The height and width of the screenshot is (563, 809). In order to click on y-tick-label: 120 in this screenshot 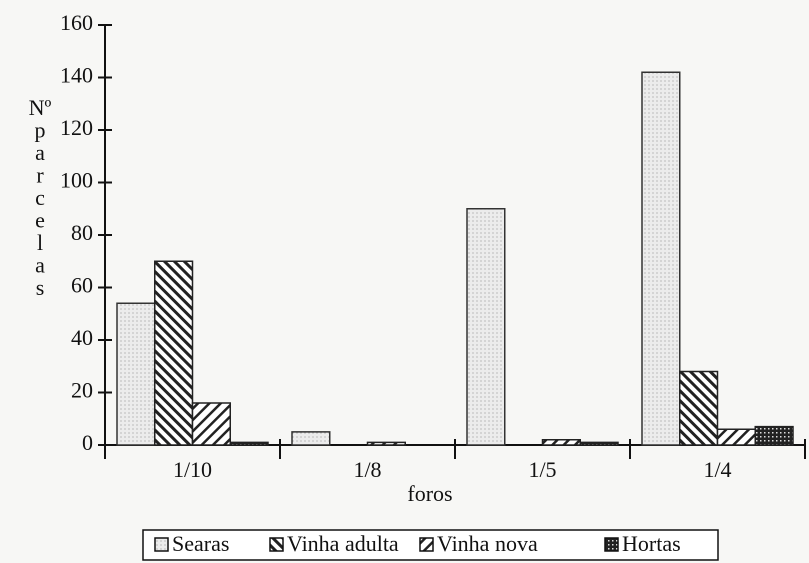, I will do `click(76, 127)`.